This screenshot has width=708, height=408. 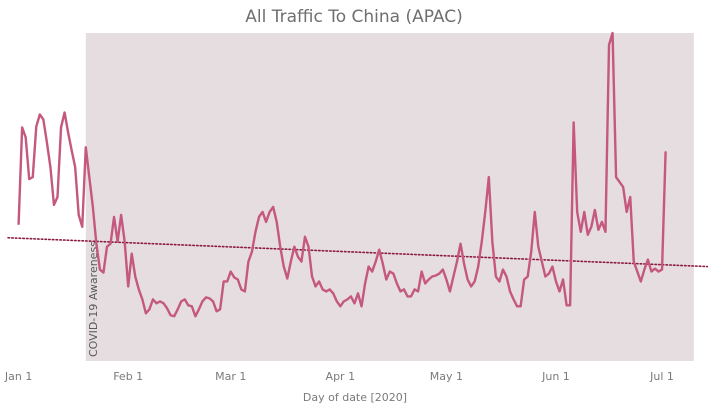 What do you see at coordinates (353, 17) in the screenshot?
I see `chart-title: All Traffic To China (APAC)` at bounding box center [353, 17].